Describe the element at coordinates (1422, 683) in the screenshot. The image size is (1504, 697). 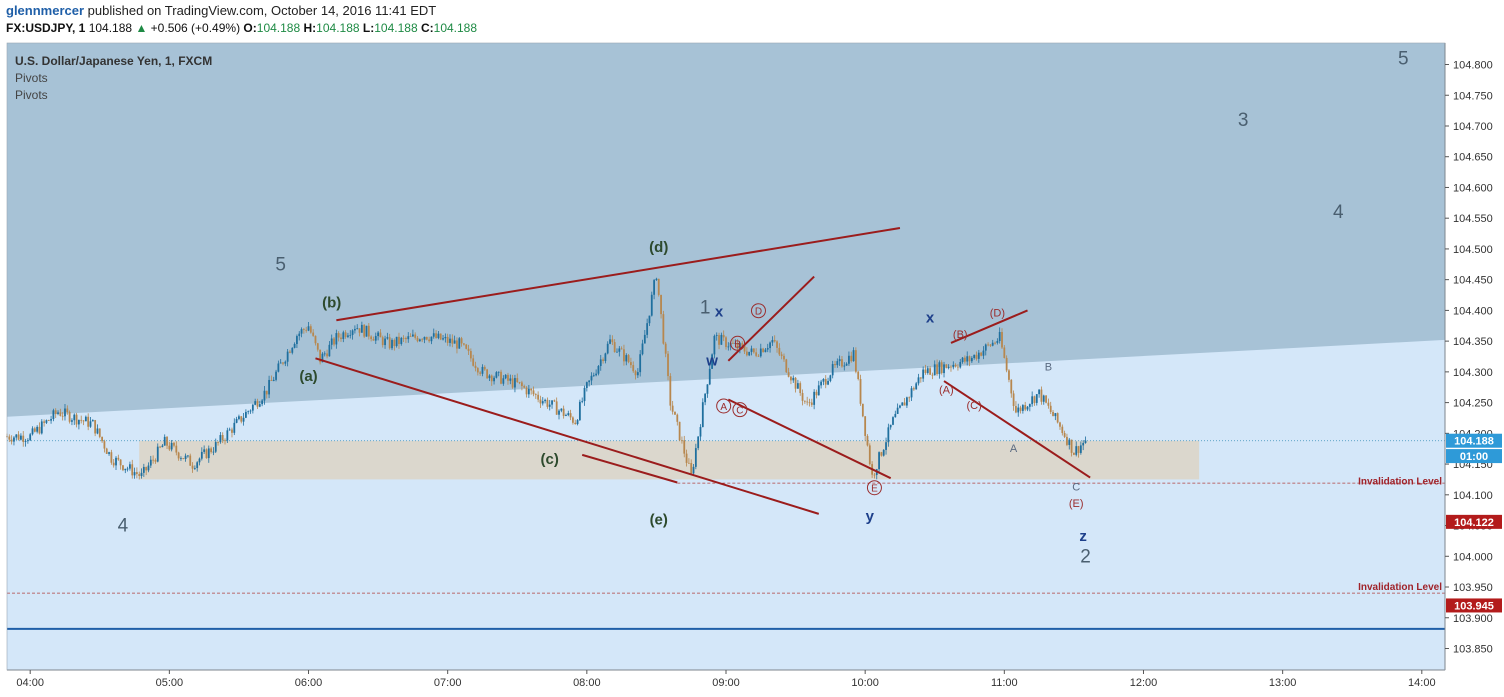
I see `x-tick-label: 14:00` at that location.